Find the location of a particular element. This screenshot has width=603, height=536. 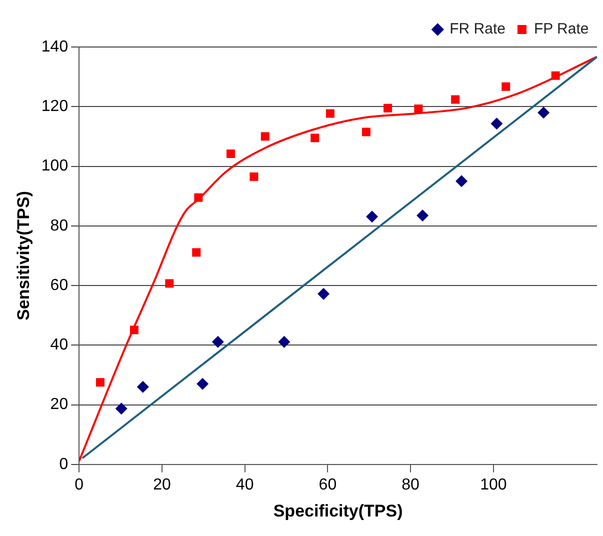

y-tick-label: 80 is located at coordinates (59, 225).